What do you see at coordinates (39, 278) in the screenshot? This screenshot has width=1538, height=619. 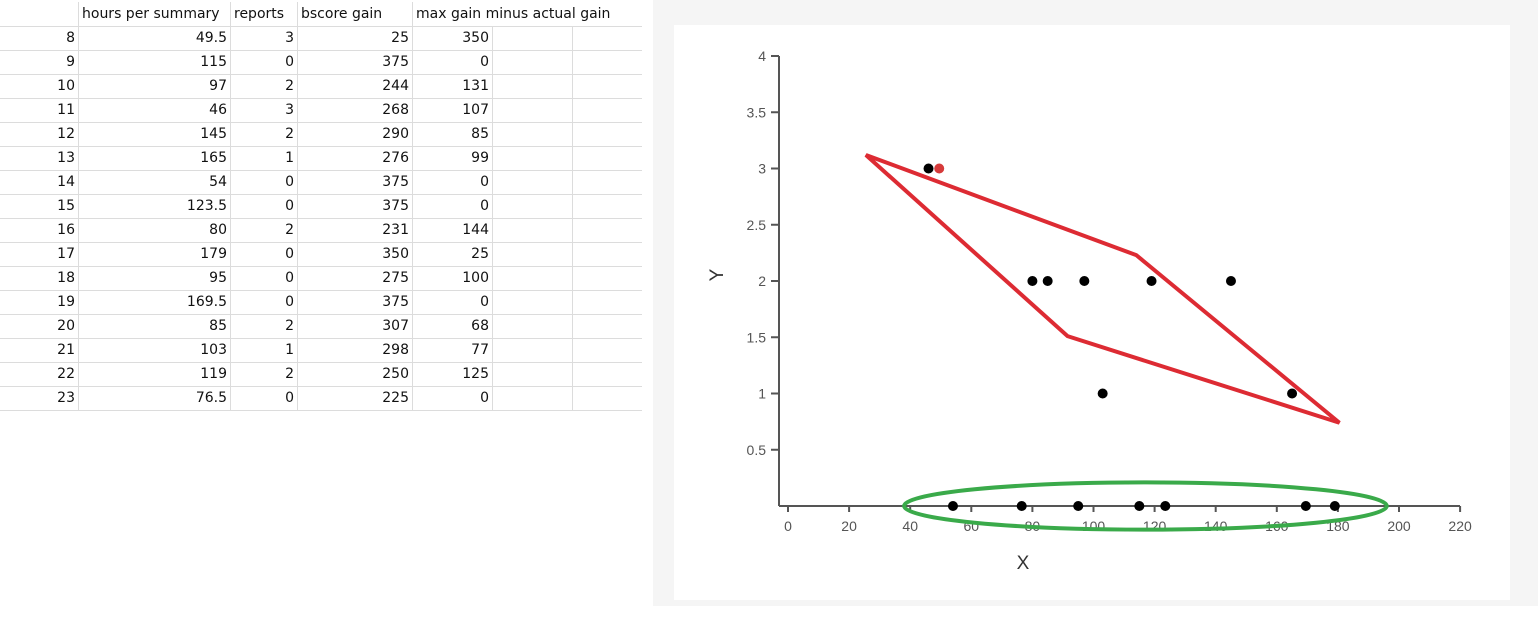 I see `cell-row-number: 18` at bounding box center [39, 278].